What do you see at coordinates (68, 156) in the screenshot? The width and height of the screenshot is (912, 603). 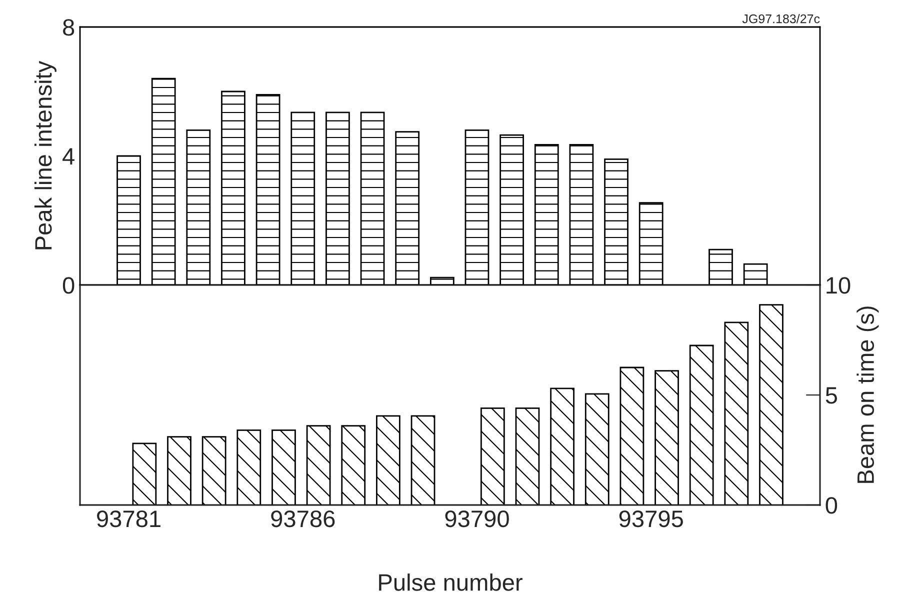 I see `y-tick-label: 4` at bounding box center [68, 156].